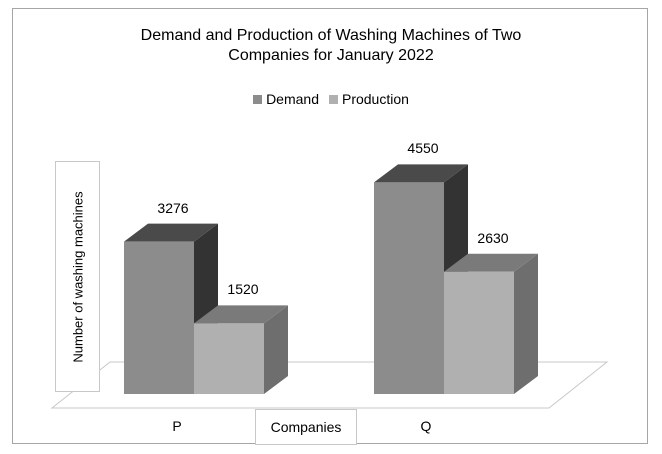  I want to click on x-axis-label-box: Companies, so click(306, 427).